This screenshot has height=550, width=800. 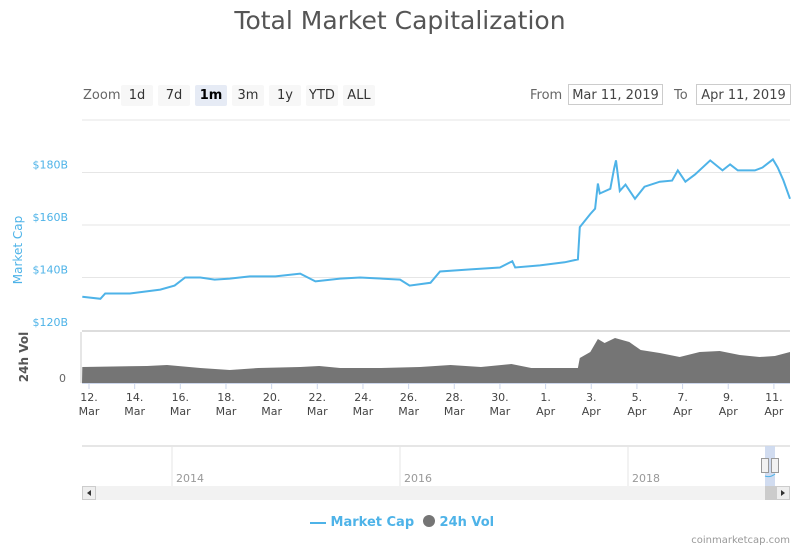 I want to click on zoom-all-button: ALL, so click(x=359, y=95).